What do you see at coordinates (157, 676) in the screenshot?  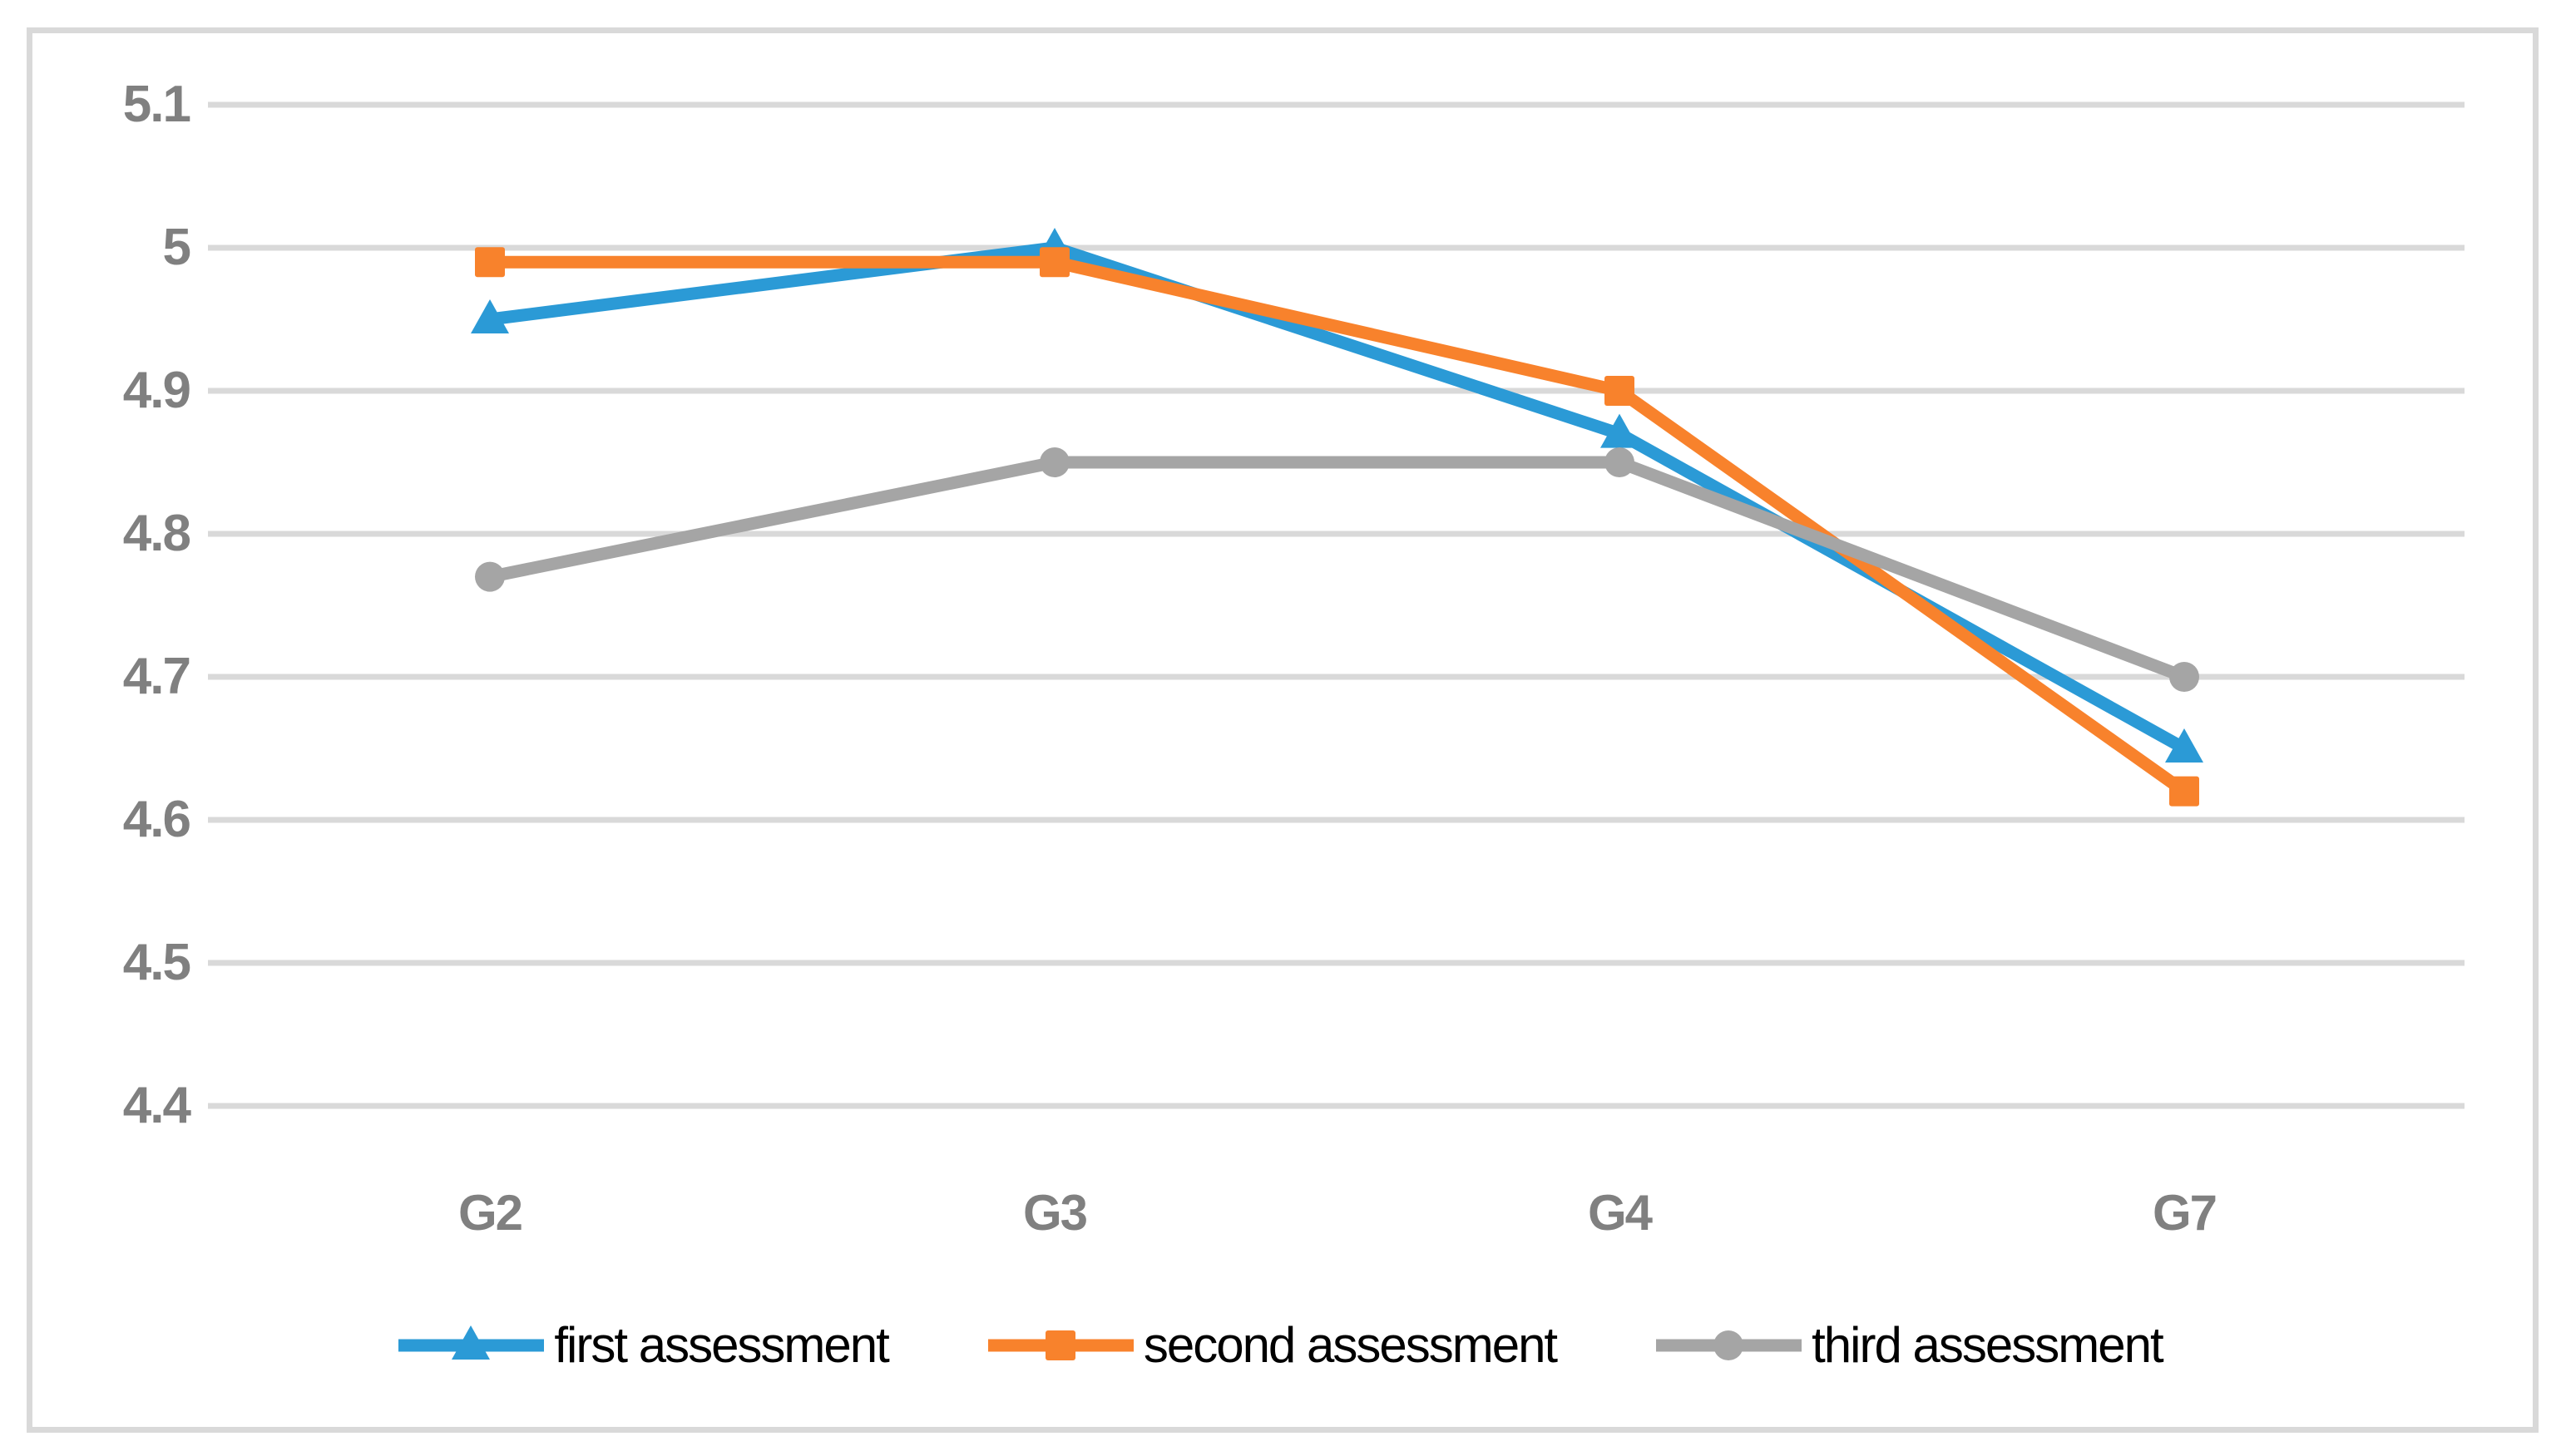 I see `y-tick-label: 4.7` at bounding box center [157, 676].